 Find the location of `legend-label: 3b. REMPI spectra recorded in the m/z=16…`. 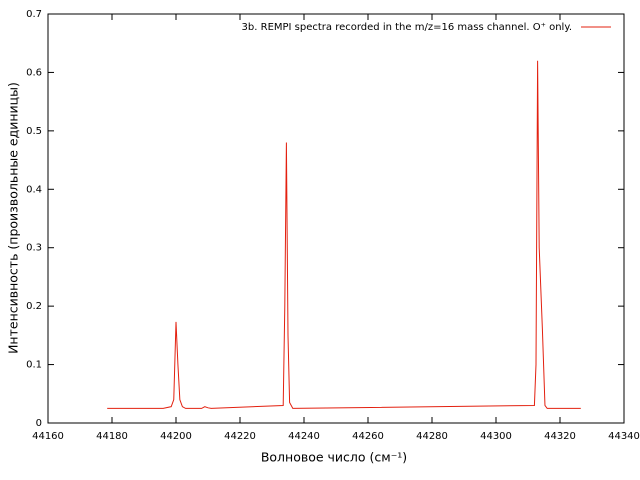

legend-label: 3b. REMPI spectra recorded in the m/z=16… is located at coordinates (407, 27).